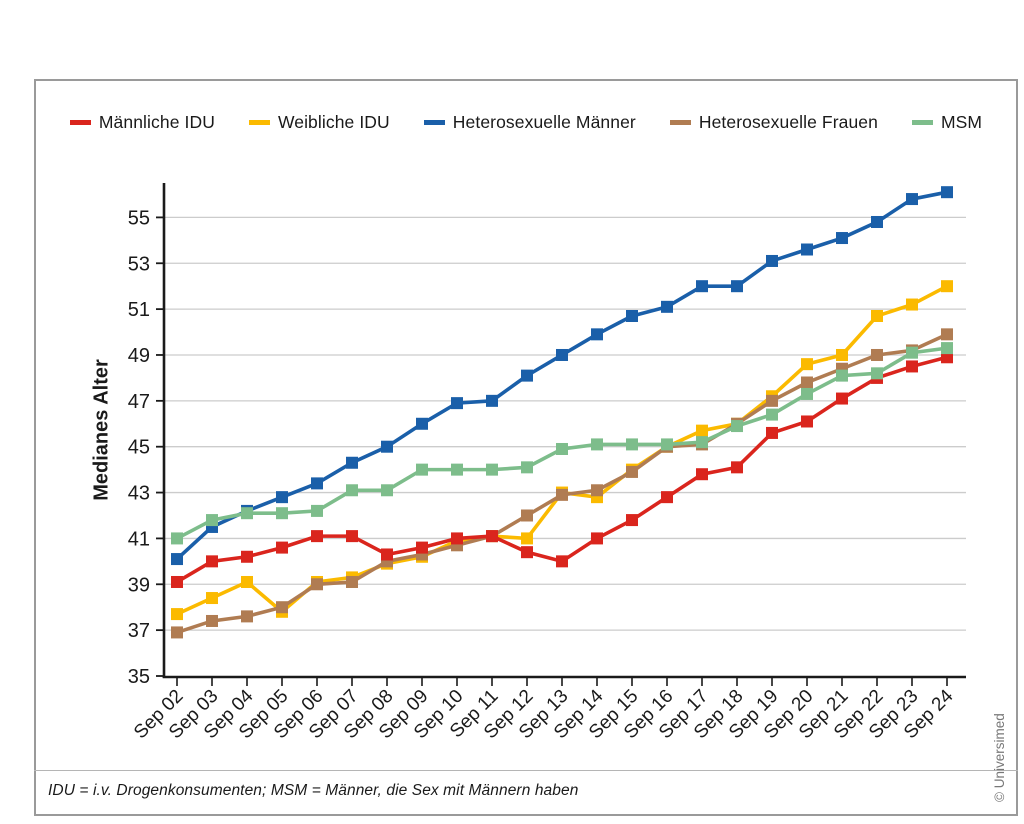 The width and height of the screenshot is (1024, 824). I want to click on copyright-credit: © Universimed, so click(999, 757).